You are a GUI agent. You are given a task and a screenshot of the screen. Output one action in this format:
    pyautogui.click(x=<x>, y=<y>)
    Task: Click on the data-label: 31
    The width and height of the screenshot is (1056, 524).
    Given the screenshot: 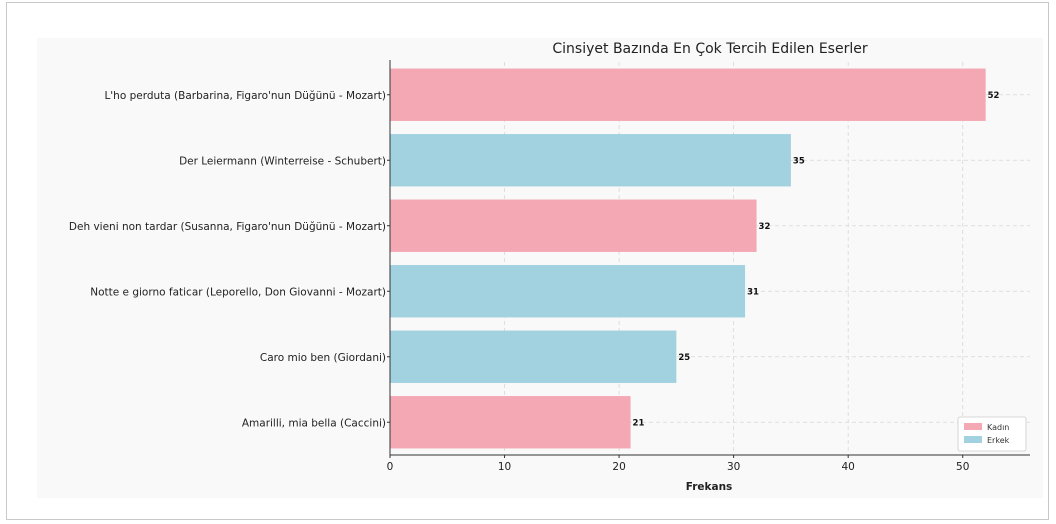 What is the action you would take?
    pyautogui.click(x=753, y=292)
    